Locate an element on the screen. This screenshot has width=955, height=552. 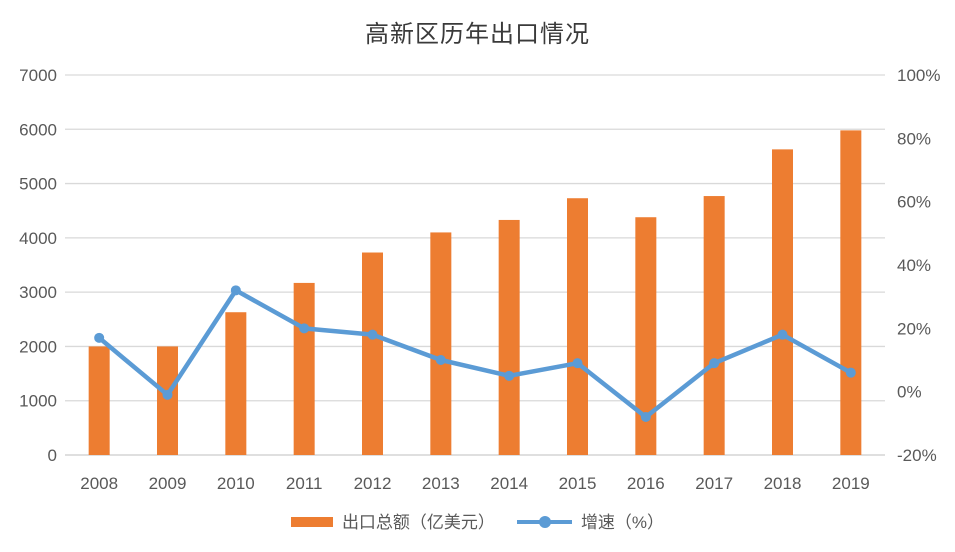
y-axis-tick-label: 2000 is located at coordinates (38, 346).